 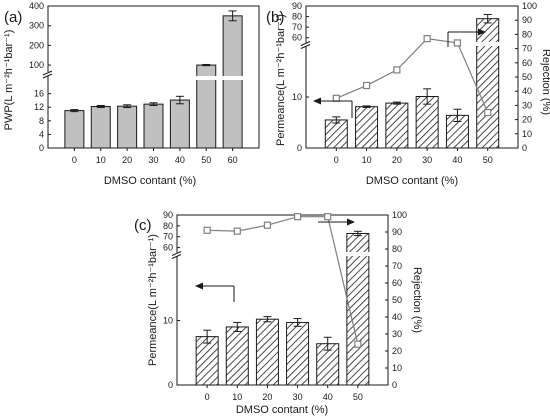 I want to click on panel-b-right-tick-label: 70, so click(x=527, y=49).